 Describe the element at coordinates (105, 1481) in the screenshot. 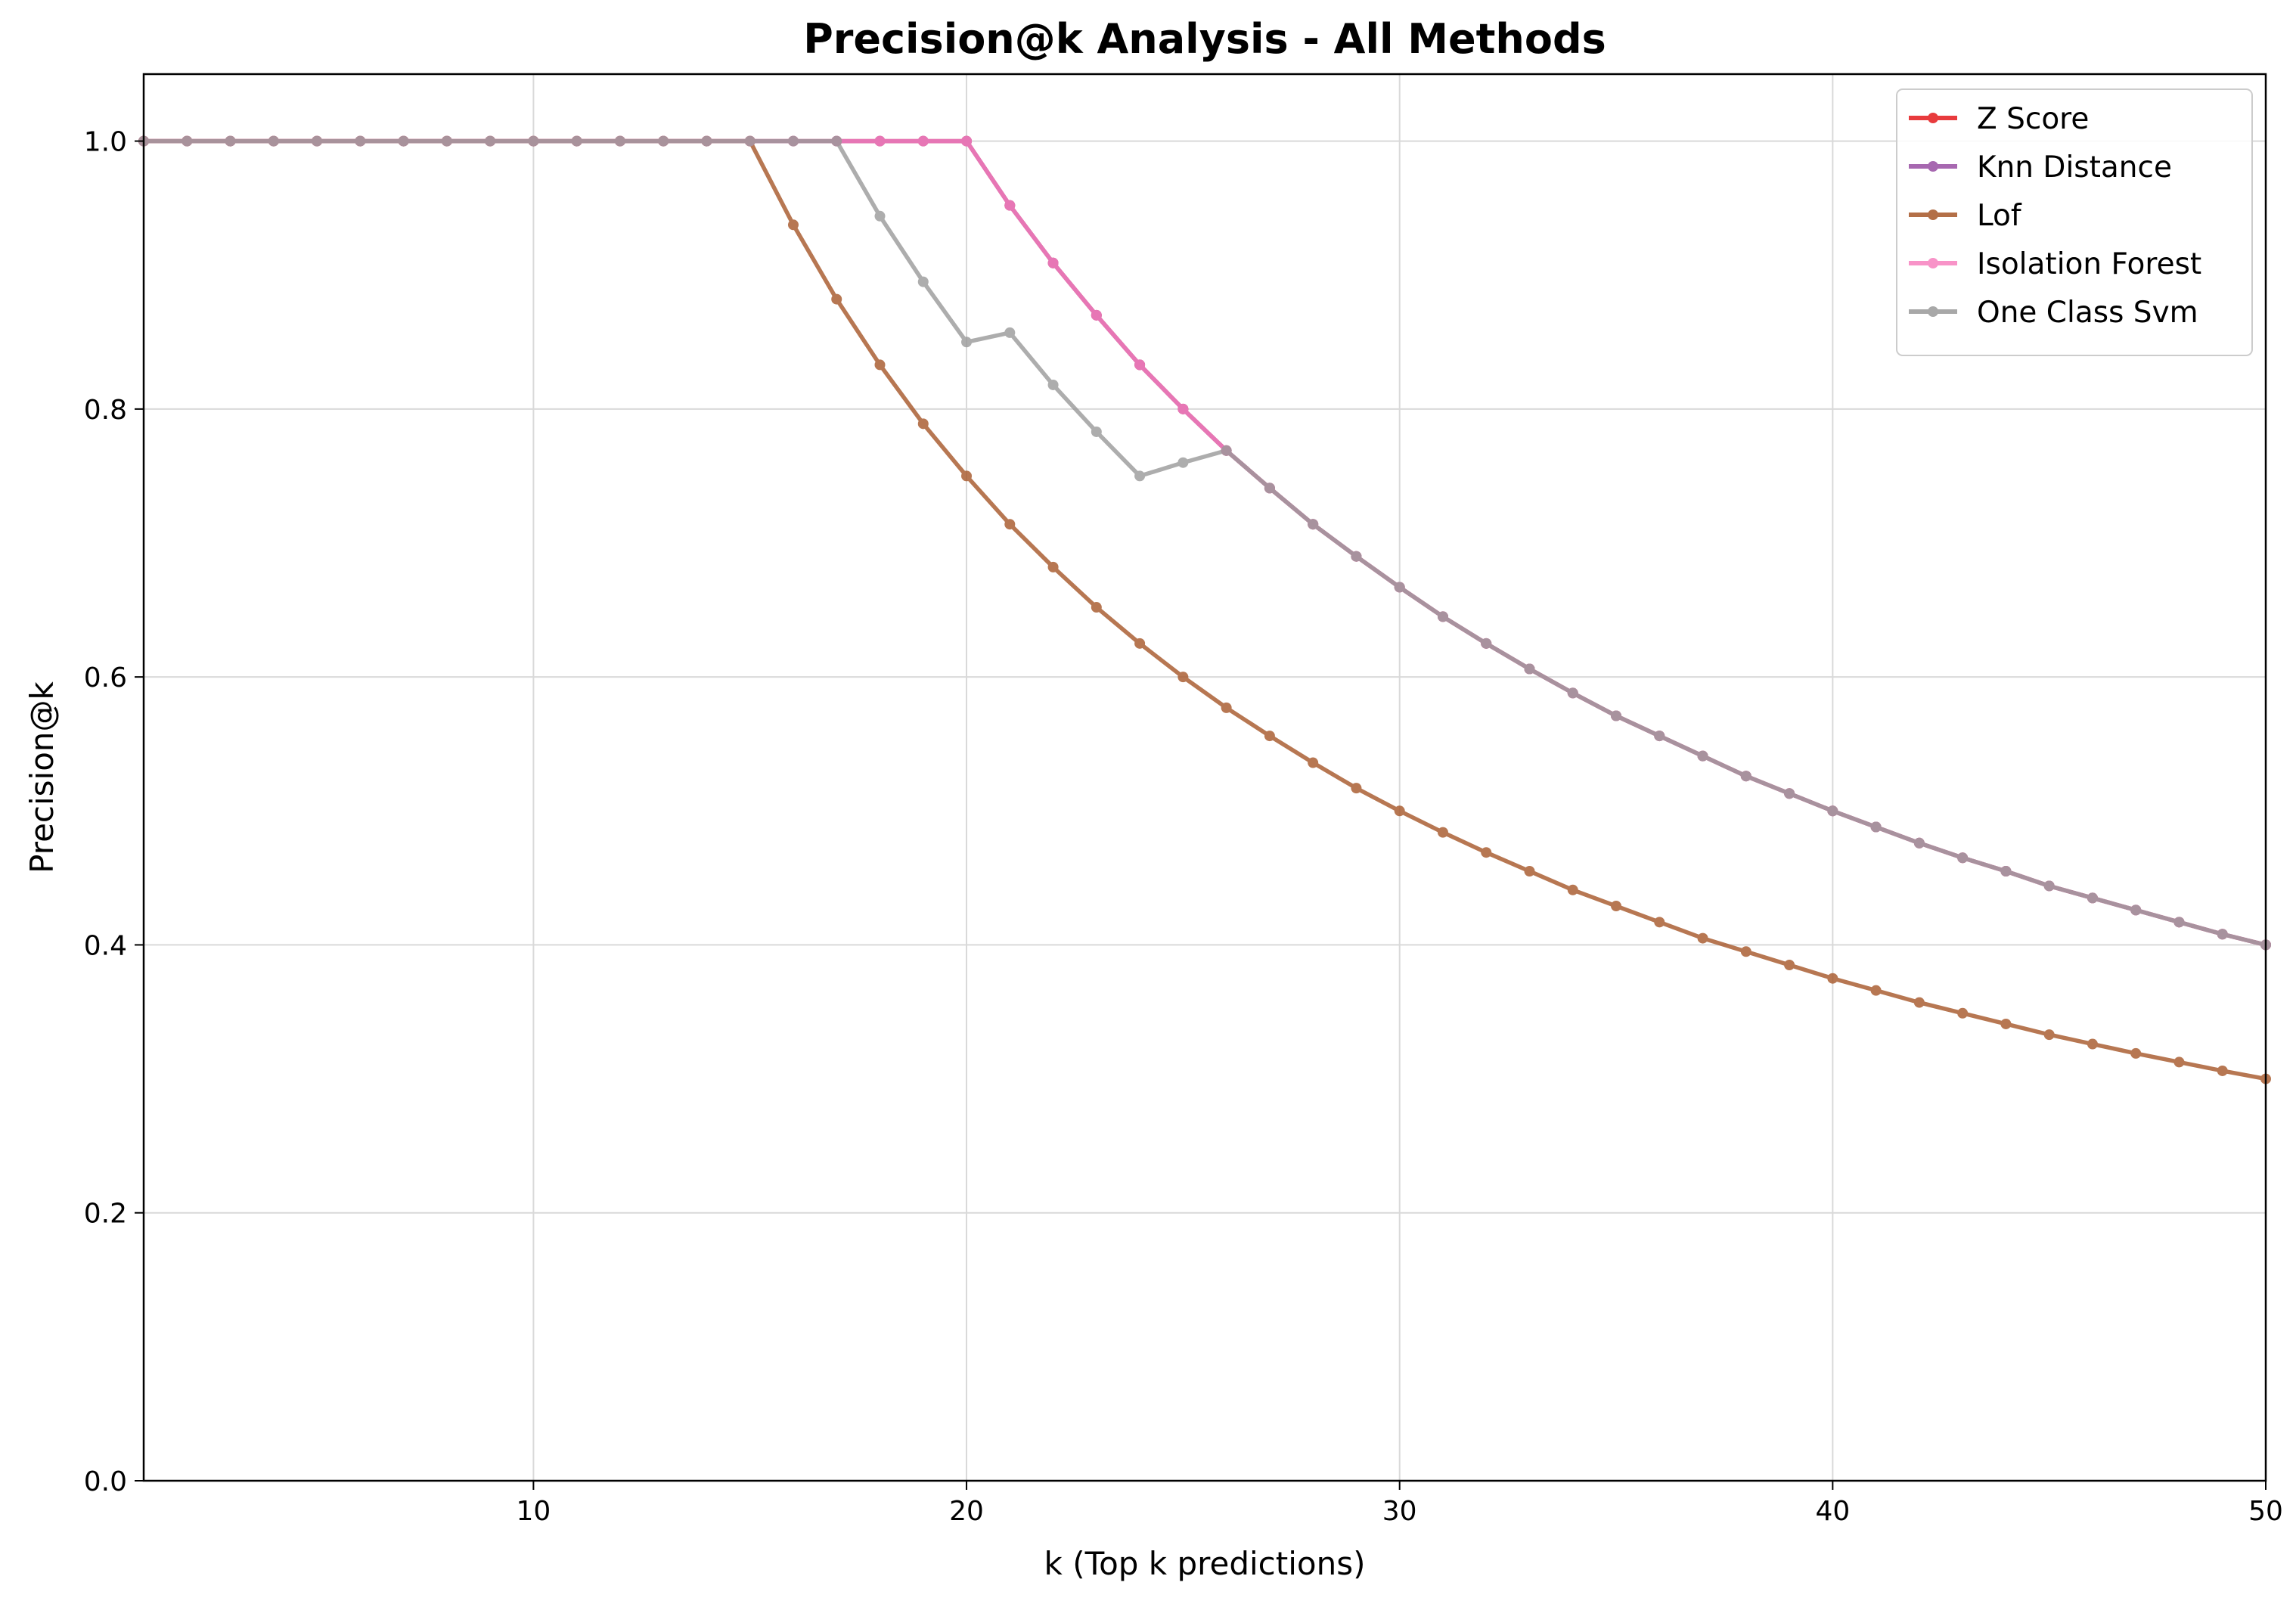

I see `y-tick-label: 0.0` at that location.